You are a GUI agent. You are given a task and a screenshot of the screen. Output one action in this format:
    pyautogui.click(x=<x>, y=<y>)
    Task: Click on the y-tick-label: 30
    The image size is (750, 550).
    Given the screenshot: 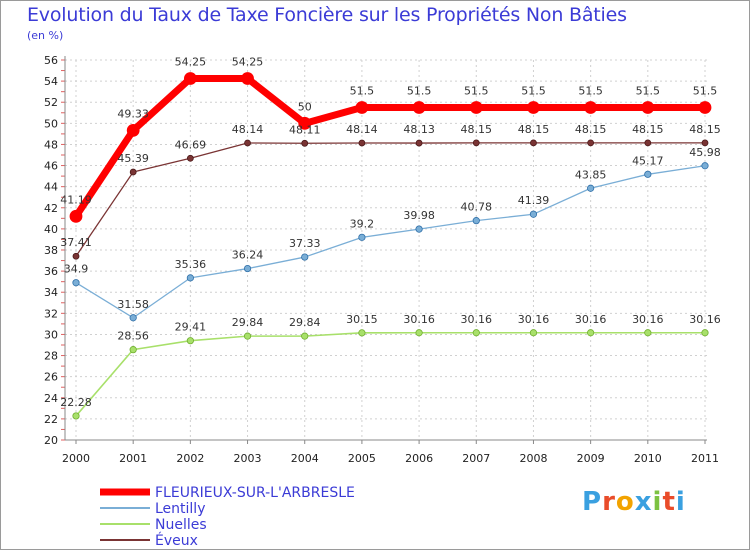 What is the action you would take?
    pyautogui.click(x=51, y=334)
    